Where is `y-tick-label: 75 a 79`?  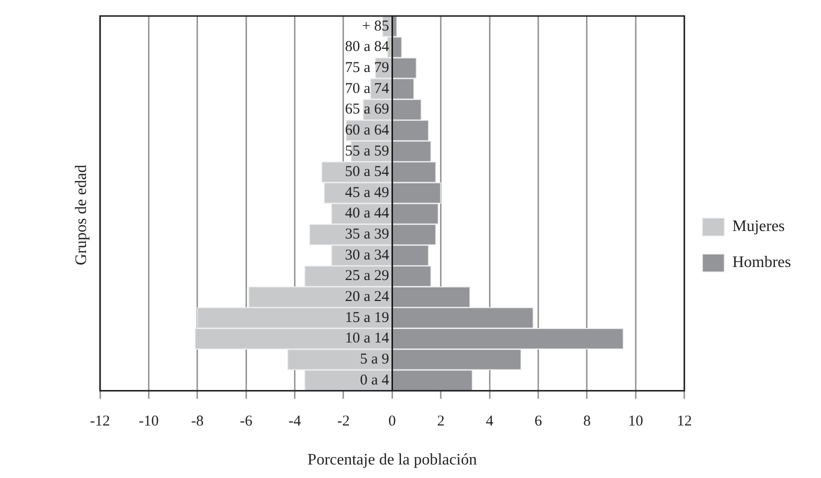 y-tick-label: 75 a 79 is located at coordinates (367, 68).